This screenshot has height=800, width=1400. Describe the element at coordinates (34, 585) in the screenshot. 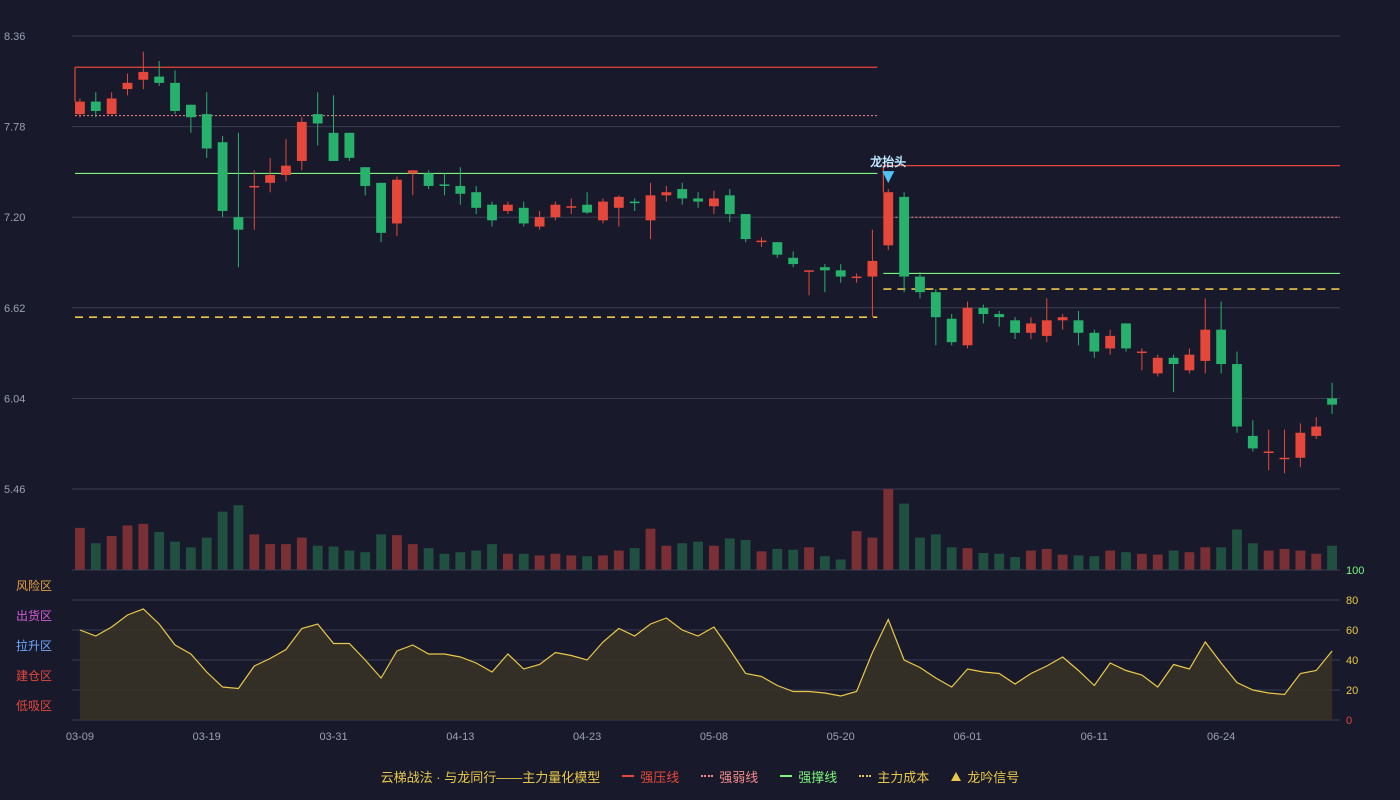

I see `osc-zone-label: 风险区` at that location.